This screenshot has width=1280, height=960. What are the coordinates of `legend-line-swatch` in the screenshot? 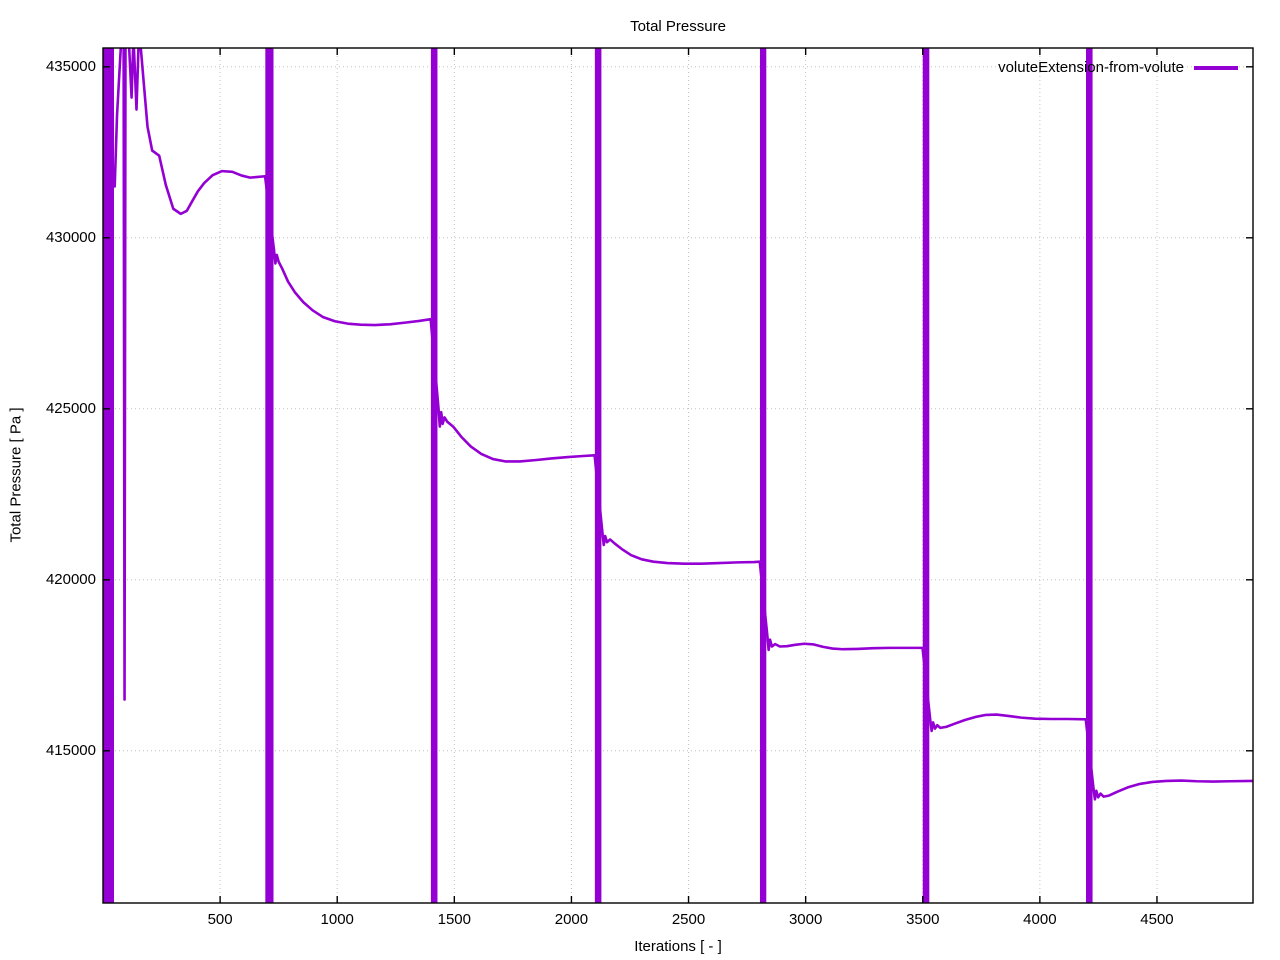 It's located at (1216, 67).